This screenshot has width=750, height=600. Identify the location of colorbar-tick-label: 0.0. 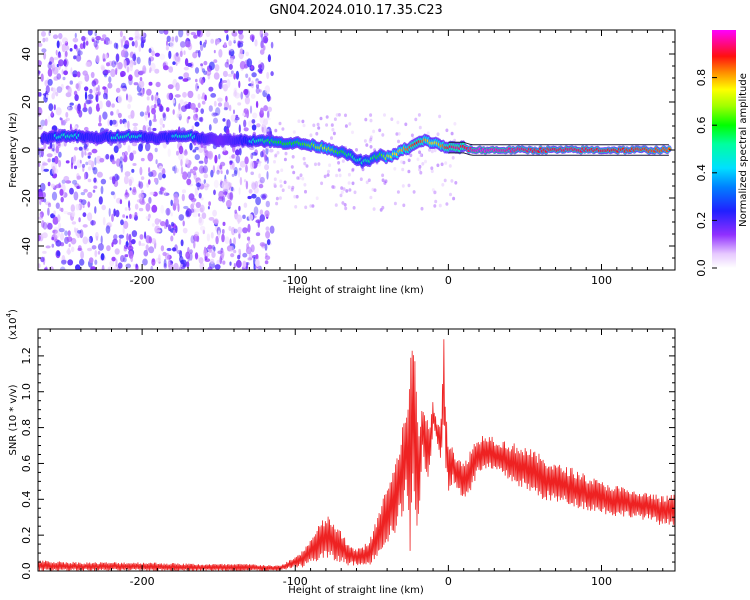
(701, 268).